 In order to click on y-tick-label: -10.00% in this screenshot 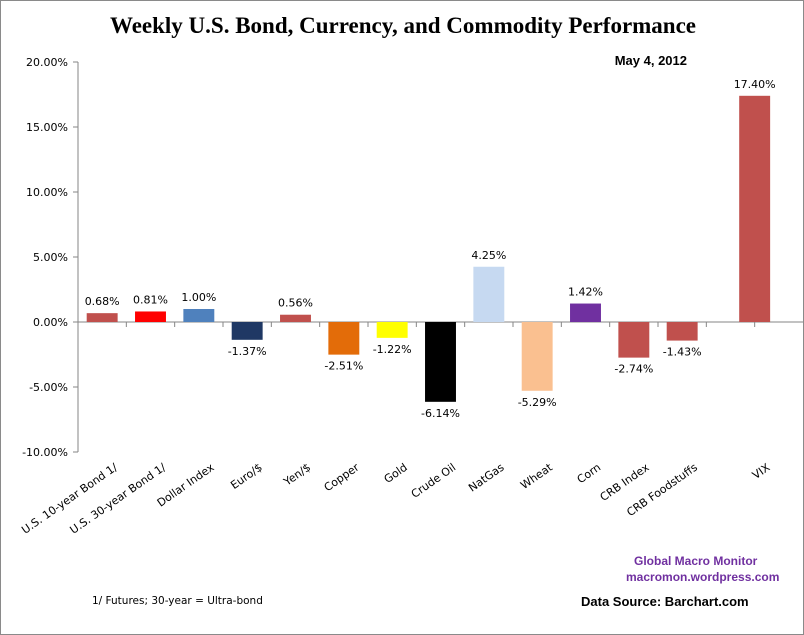, I will do `click(45, 452)`.